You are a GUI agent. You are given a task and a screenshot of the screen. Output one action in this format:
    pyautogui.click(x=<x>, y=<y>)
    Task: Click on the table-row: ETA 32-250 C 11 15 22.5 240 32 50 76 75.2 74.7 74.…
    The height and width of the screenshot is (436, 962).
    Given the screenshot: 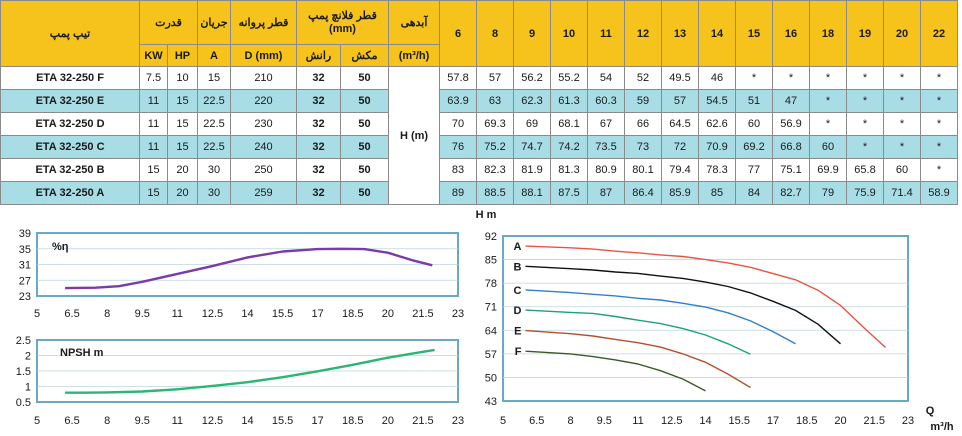 What is the action you would take?
    pyautogui.click(x=479, y=147)
    